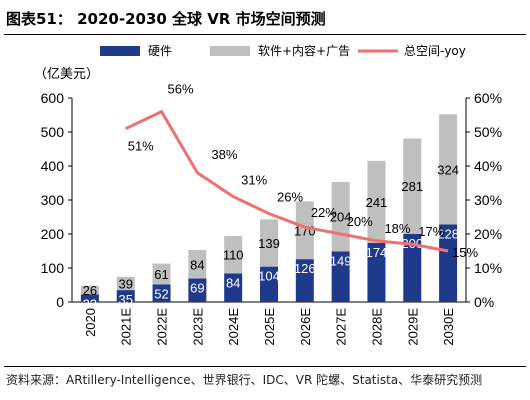  I want to click on yoy-label: 20%, so click(360, 221).